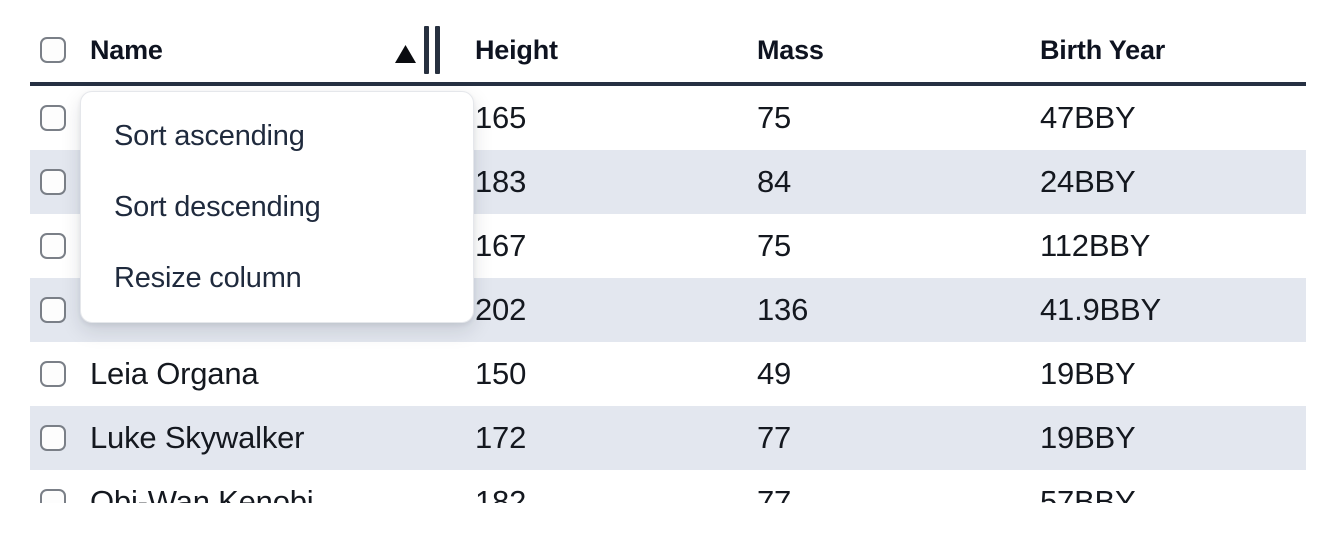 The height and width of the screenshot is (536, 1330). Describe the element at coordinates (1173, 50) in the screenshot. I see `column-header-birth-year: Birth Year` at that location.